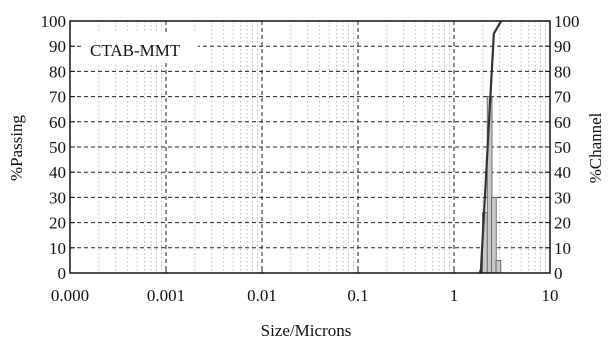 The width and height of the screenshot is (611, 343). What do you see at coordinates (54, 21) in the screenshot?
I see `y-tick-label-left: 100` at bounding box center [54, 21].